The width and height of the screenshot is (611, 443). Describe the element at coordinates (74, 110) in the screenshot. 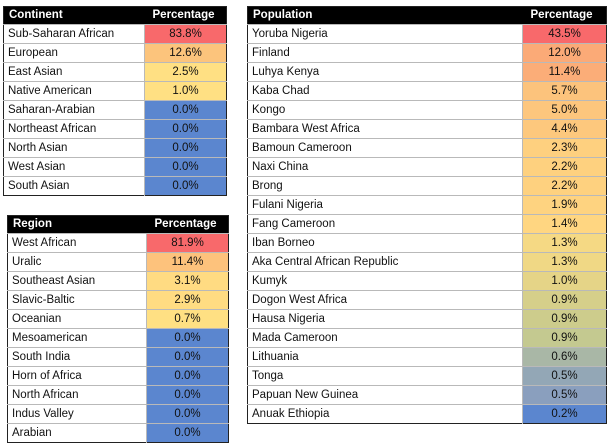

I see `row-name-cell: Saharan-Arabian` at that location.